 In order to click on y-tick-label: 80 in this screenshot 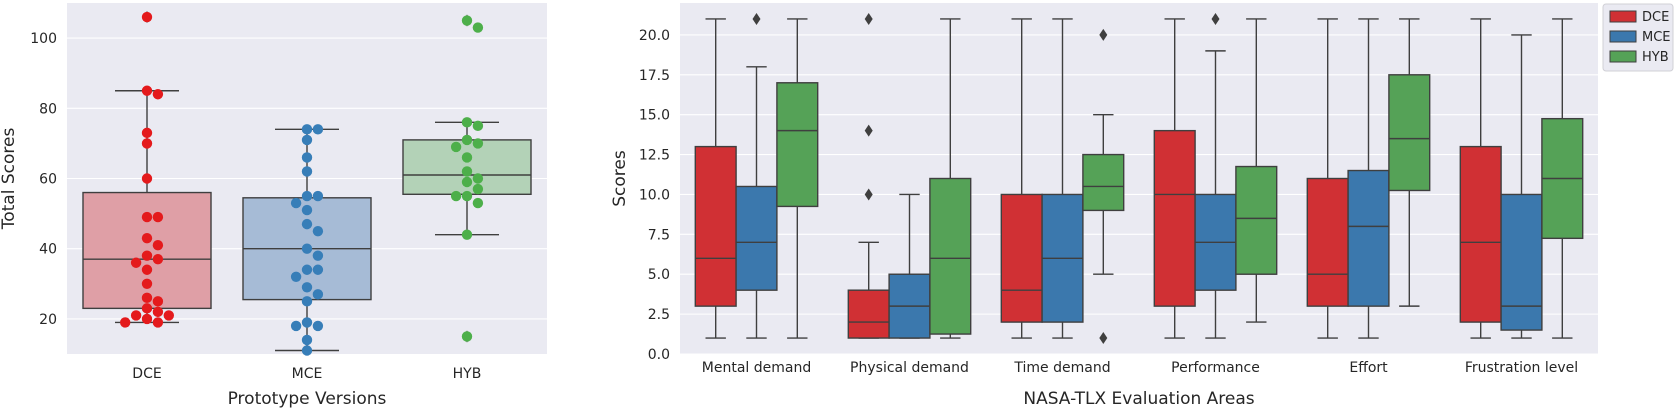, I will do `click(48, 109)`.